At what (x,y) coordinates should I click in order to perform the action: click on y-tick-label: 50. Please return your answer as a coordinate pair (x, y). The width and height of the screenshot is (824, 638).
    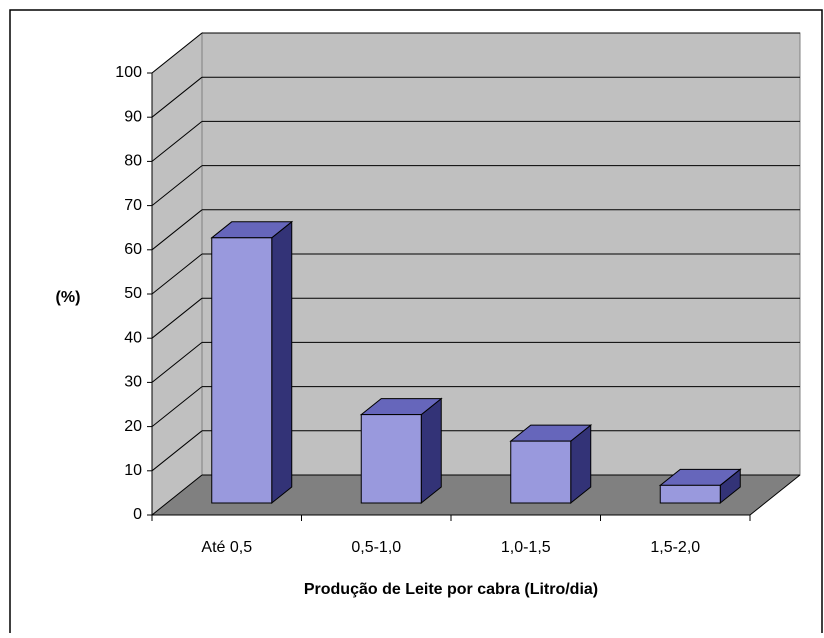
    Looking at the image, I should click on (133, 293).